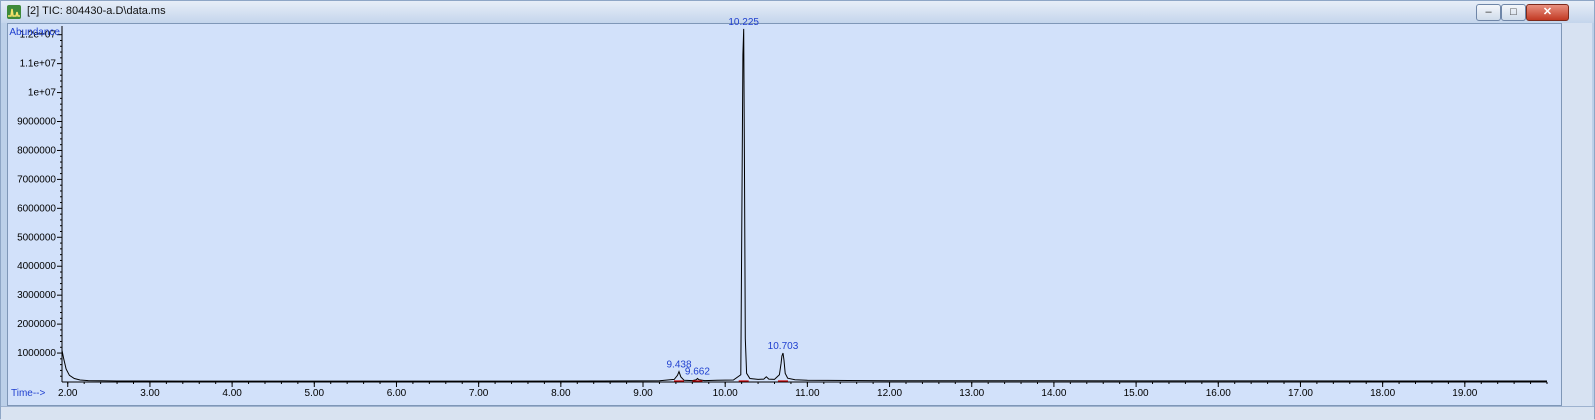 The image size is (1595, 420). I want to click on y-tick-label: 9000000, so click(36, 122).